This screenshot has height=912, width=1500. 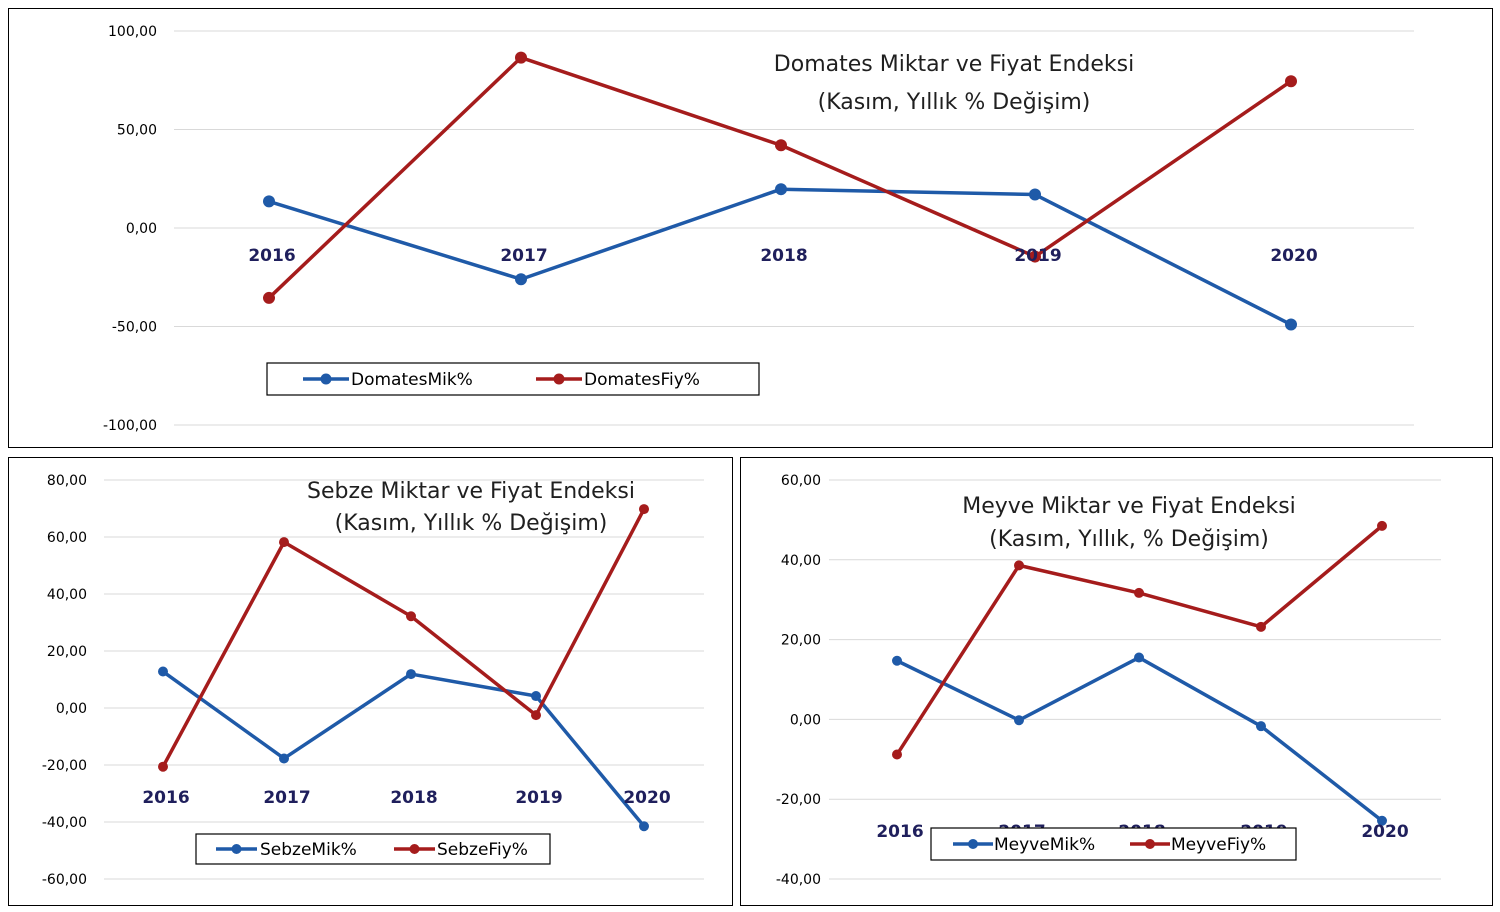 I want to click on y-tick-label: 50,00, so click(x=137, y=131).